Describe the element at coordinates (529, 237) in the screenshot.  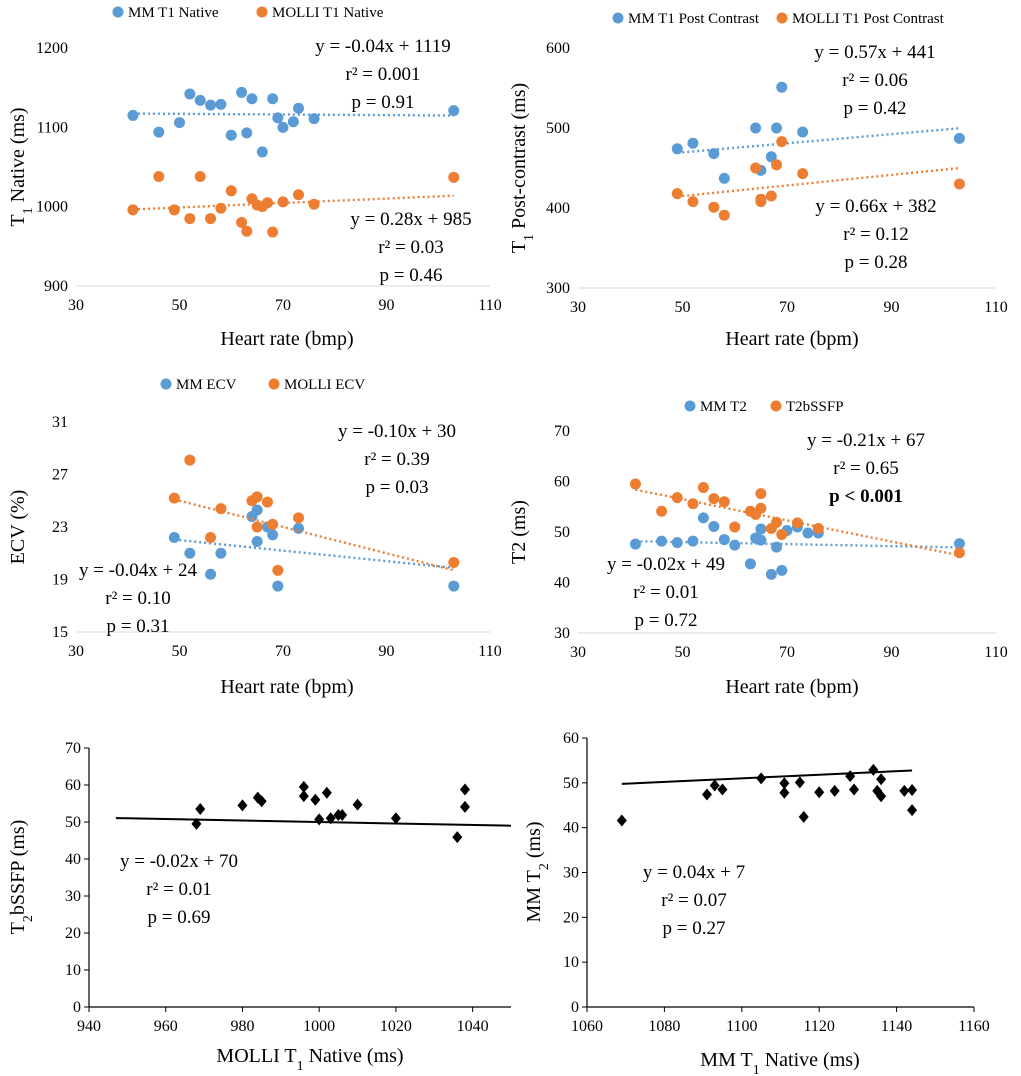
I see `y-axis-label-sub: 1` at that location.